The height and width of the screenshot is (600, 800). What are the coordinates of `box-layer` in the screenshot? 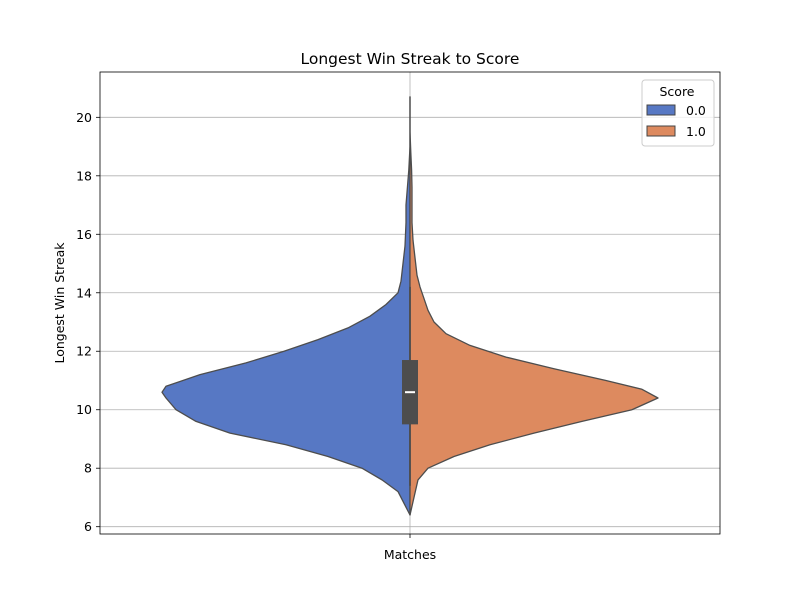 It's located at (410, 386).